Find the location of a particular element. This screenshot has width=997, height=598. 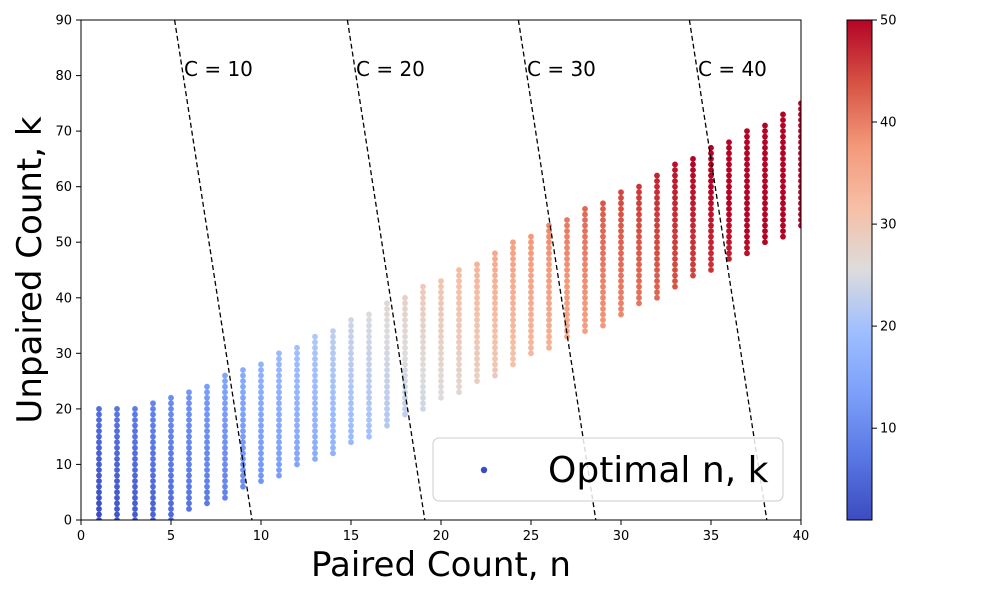

legend-marker is located at coordinates (484, 470).